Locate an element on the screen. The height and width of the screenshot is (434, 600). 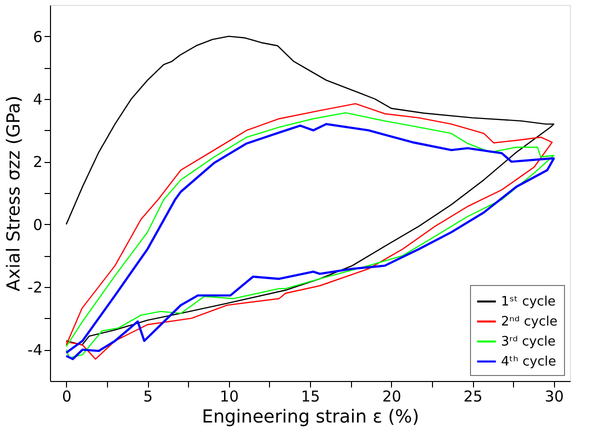
legend-label: 4ᵗʰ cycle is located at coordinates (528, 362).